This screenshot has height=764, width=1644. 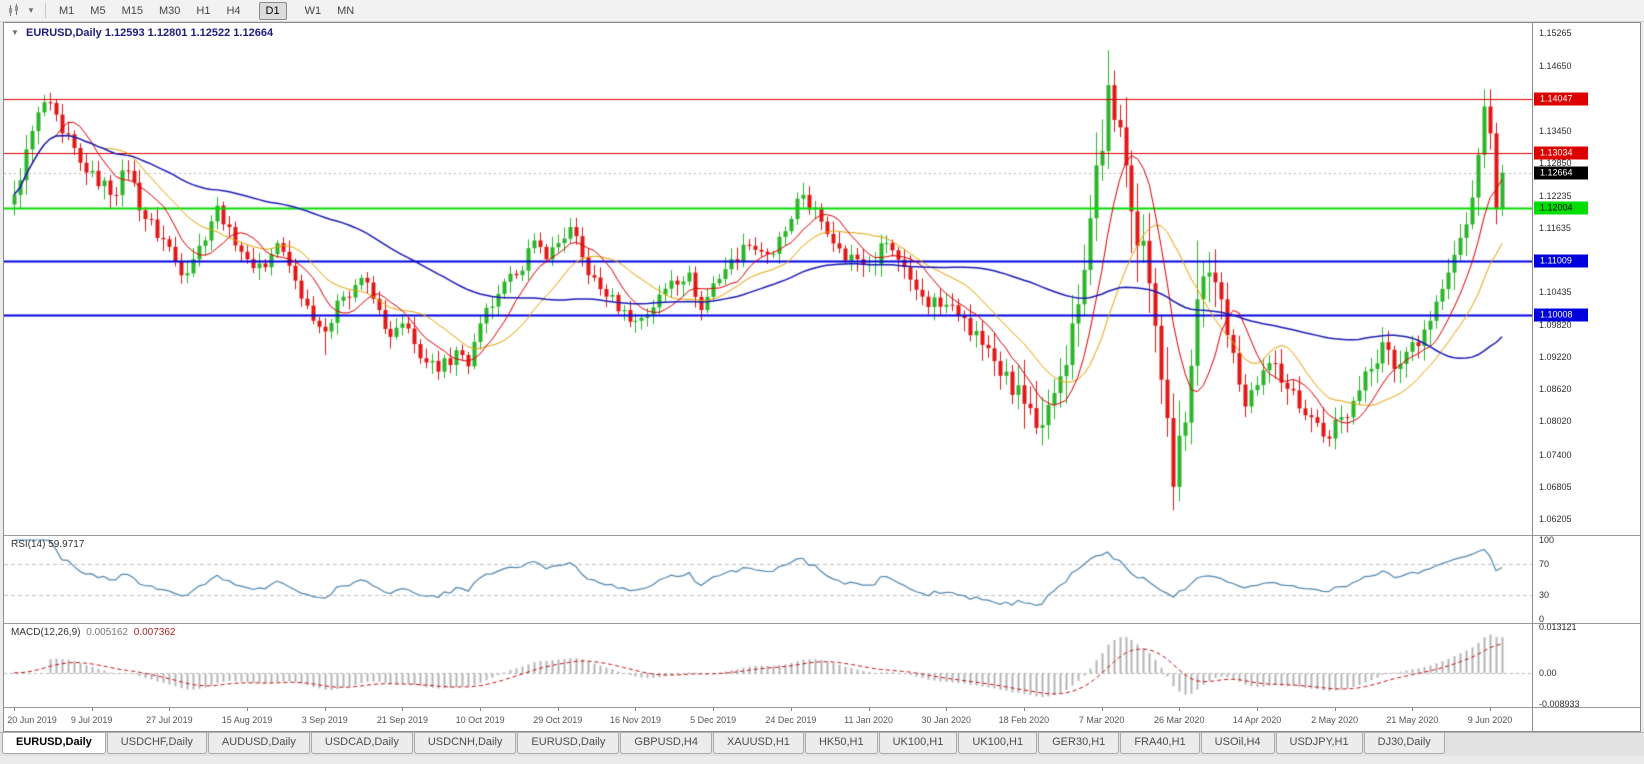 What do you see at coordinates (822, 623) in the screenshot?
I see `panel-divider-rsi-macd` at bounding box center [822, 623].